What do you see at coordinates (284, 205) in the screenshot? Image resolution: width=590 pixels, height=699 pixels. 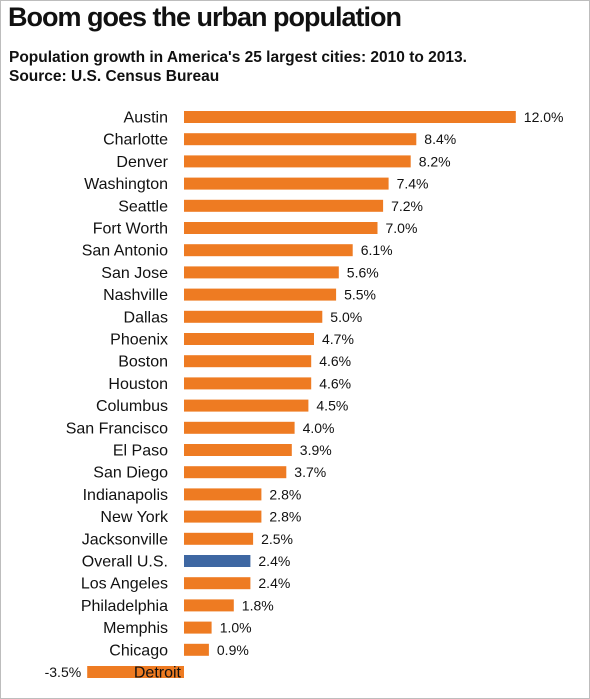 I see `bar-seattle` at bounding box center [284, 205].